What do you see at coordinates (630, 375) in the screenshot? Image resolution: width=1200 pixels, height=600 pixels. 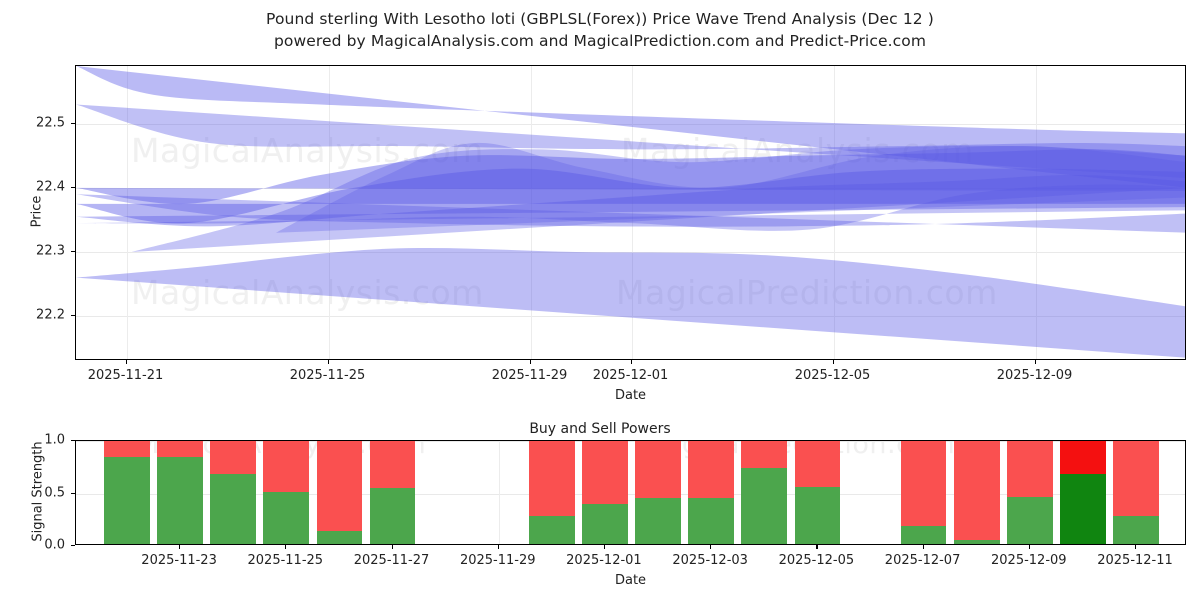 I see `x-axis-tick-label: 2025-12-01` at bounding box center [630, 375].